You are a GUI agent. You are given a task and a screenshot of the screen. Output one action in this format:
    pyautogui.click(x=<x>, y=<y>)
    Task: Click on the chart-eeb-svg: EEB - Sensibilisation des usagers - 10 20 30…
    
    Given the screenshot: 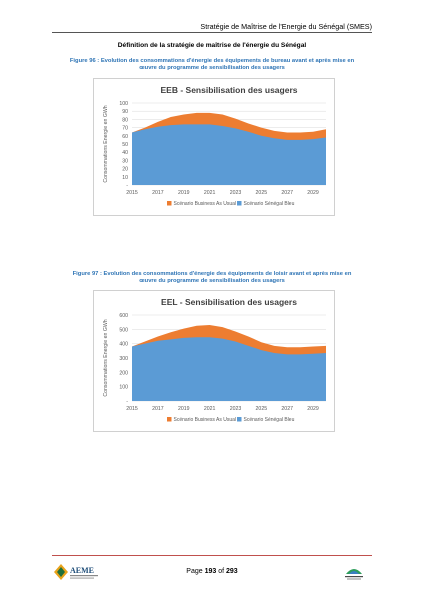 What is the action you would take?
    pyautogui.click(x=214, y=146)
    